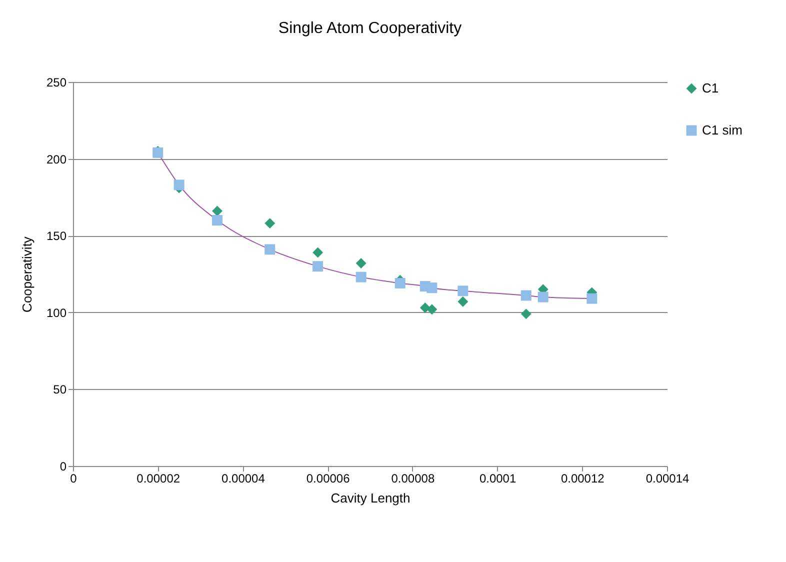 The height and width of the screenshot is (562, 786). What do you see at coordinates (60, 389) in the screenshot?
I see `y-tick-label: 50` at bounding box center [60, 389].